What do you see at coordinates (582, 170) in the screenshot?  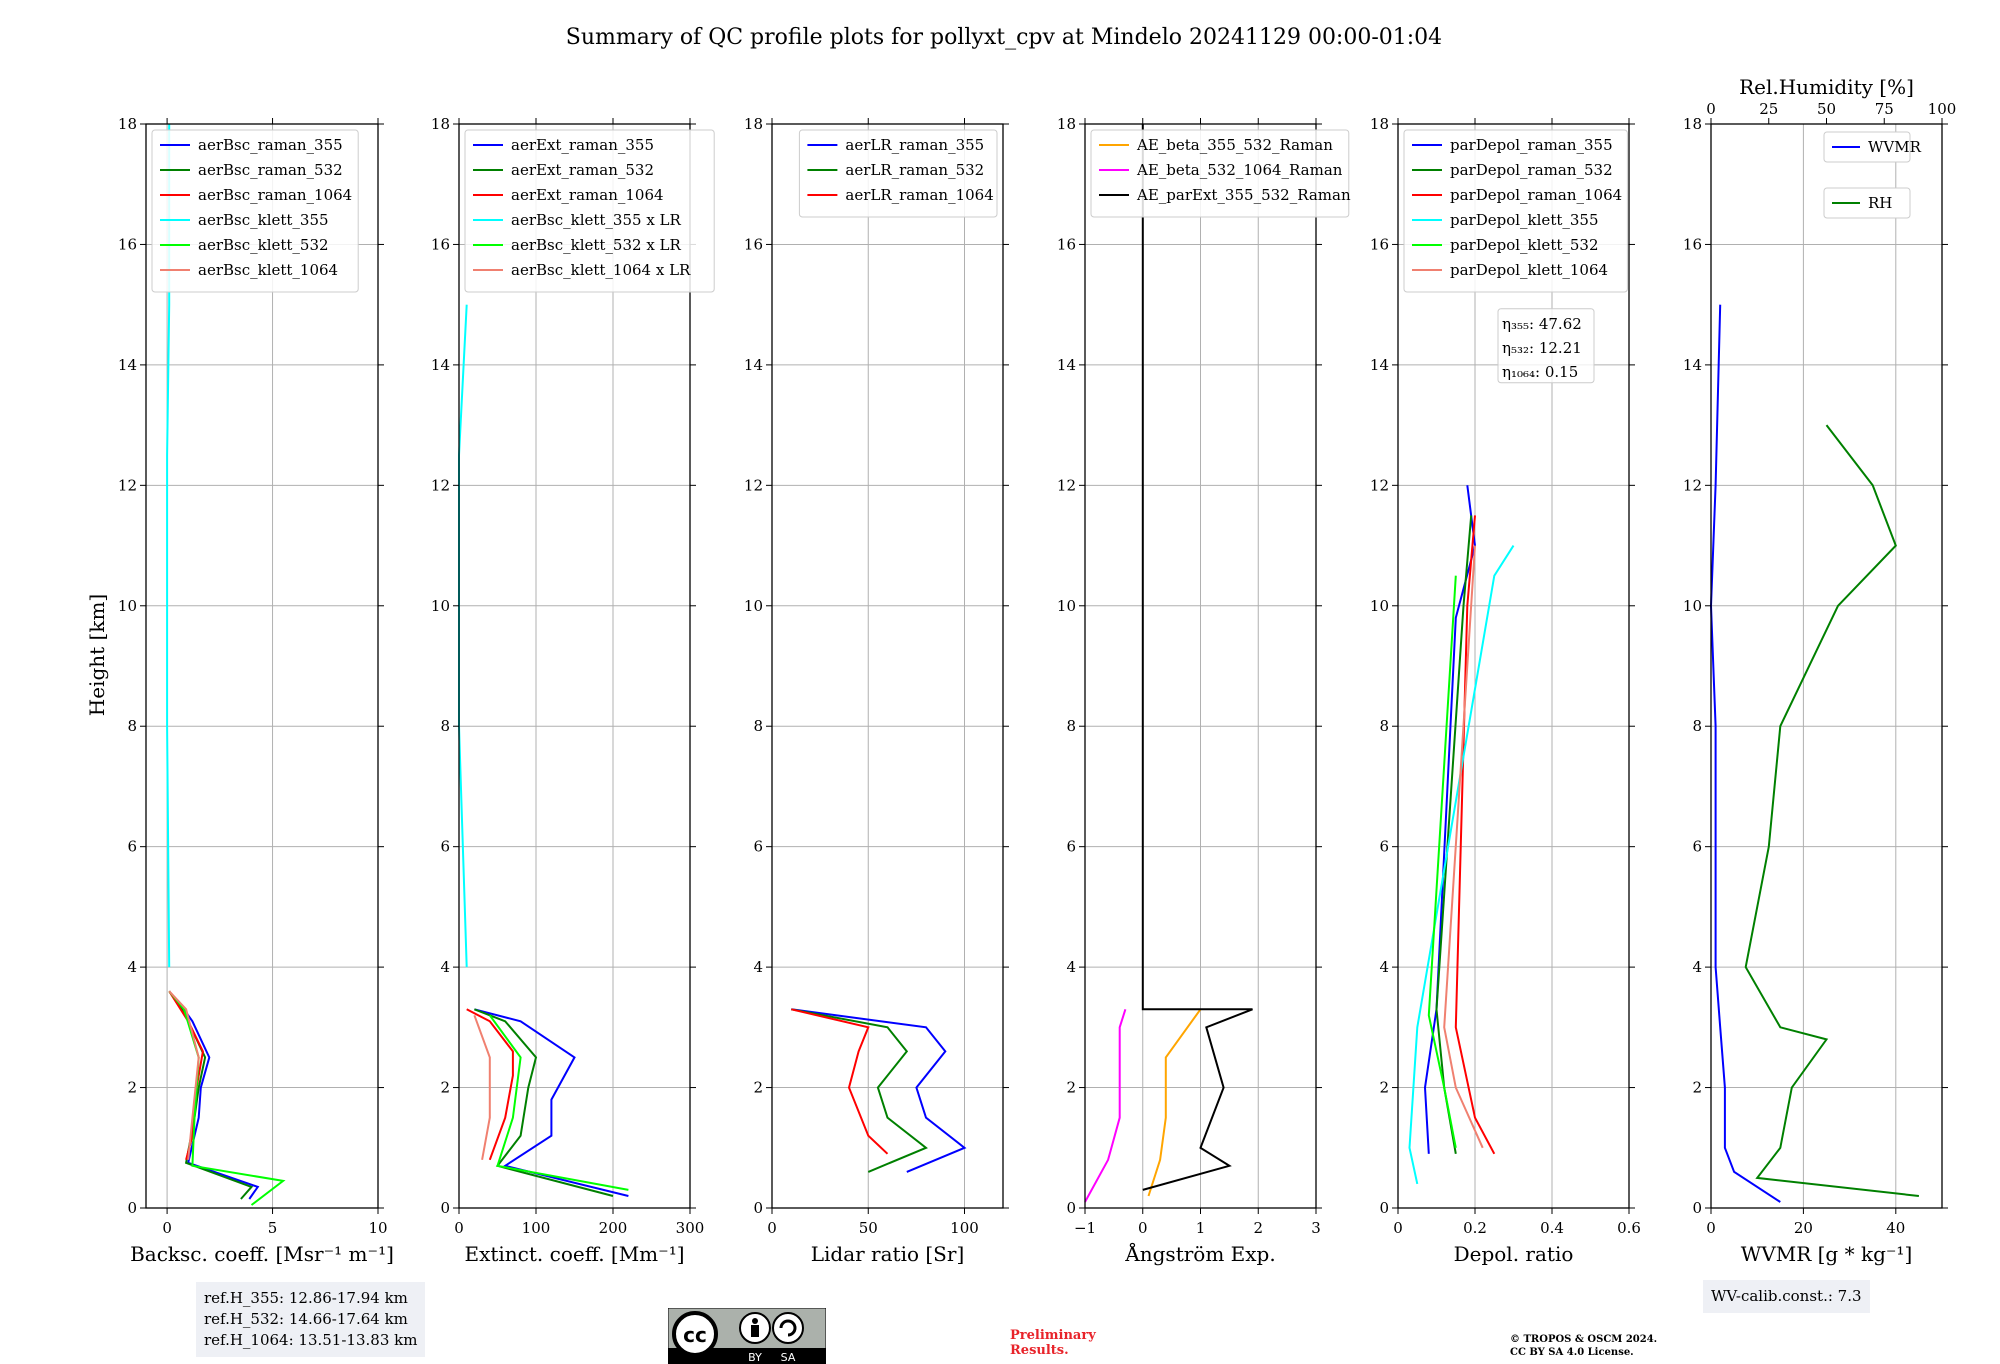 I see `legend-entry: aerExt_raman_532` at bounding box center [582, 170].